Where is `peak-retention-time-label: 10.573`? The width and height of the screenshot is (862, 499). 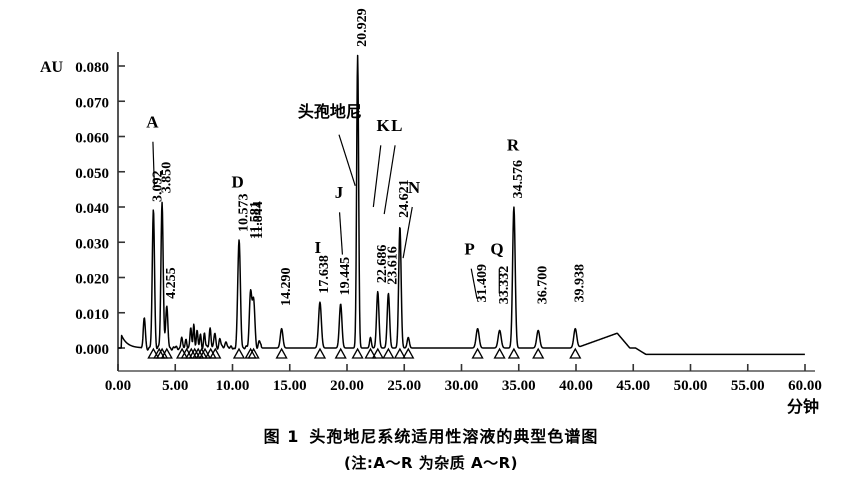 peak-retention-time-label: 10.573 is located at coordinates (243, 213).